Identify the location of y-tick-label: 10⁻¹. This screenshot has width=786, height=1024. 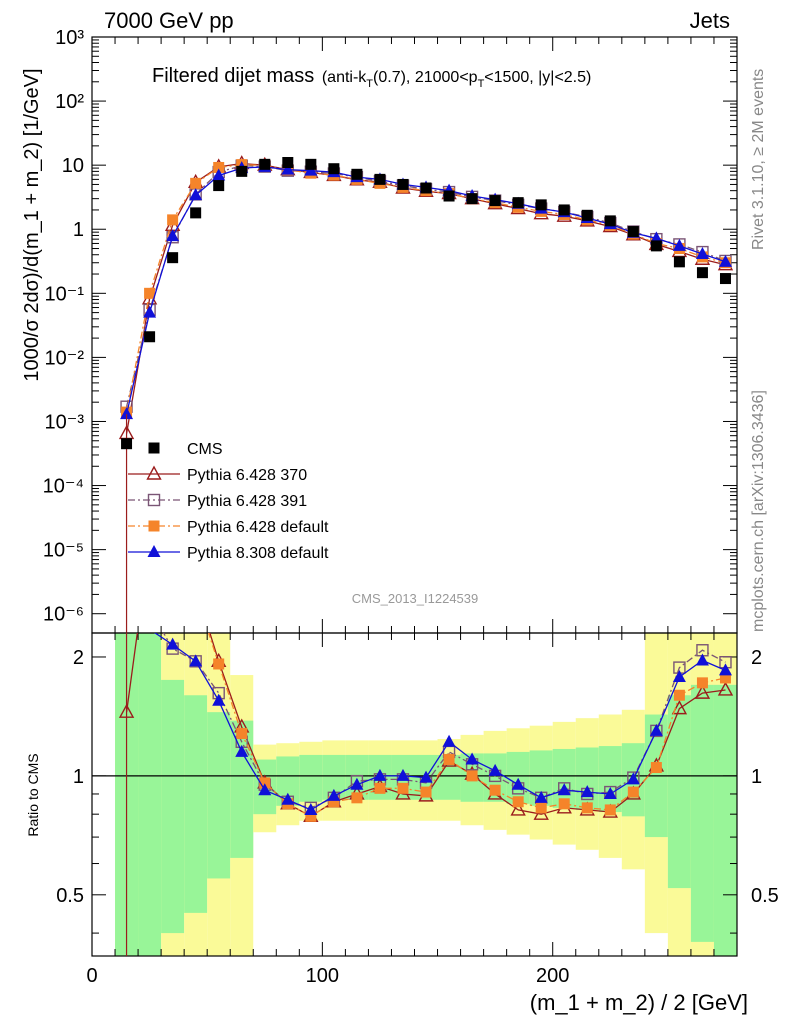
(65, 294).